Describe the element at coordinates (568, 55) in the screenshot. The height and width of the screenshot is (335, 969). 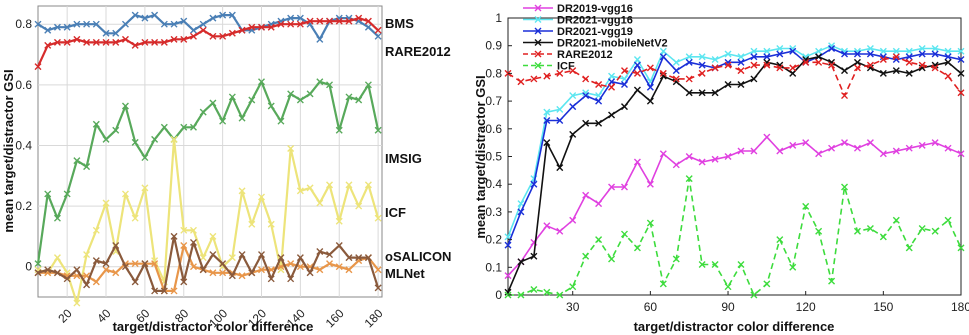
I see `legend-item: RARE2012` at that location.